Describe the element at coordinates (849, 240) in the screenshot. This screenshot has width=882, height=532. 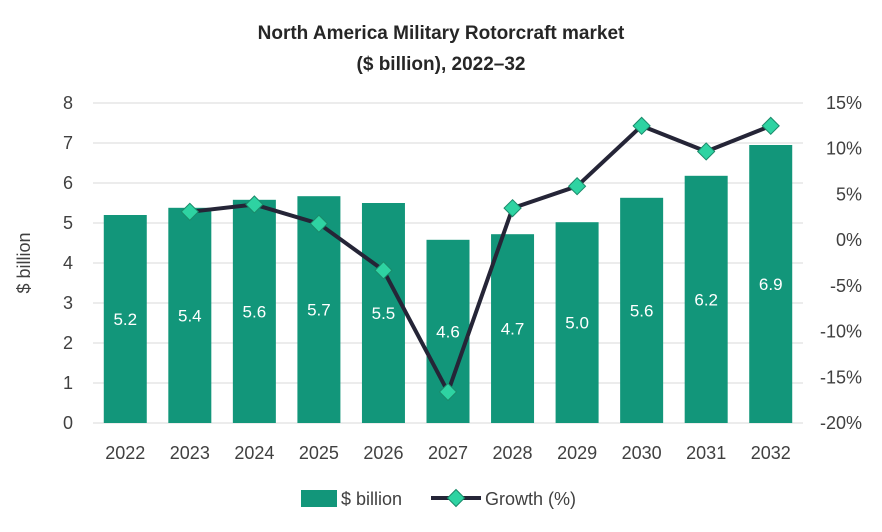
I see `right-tick-label: 0%` at that location.